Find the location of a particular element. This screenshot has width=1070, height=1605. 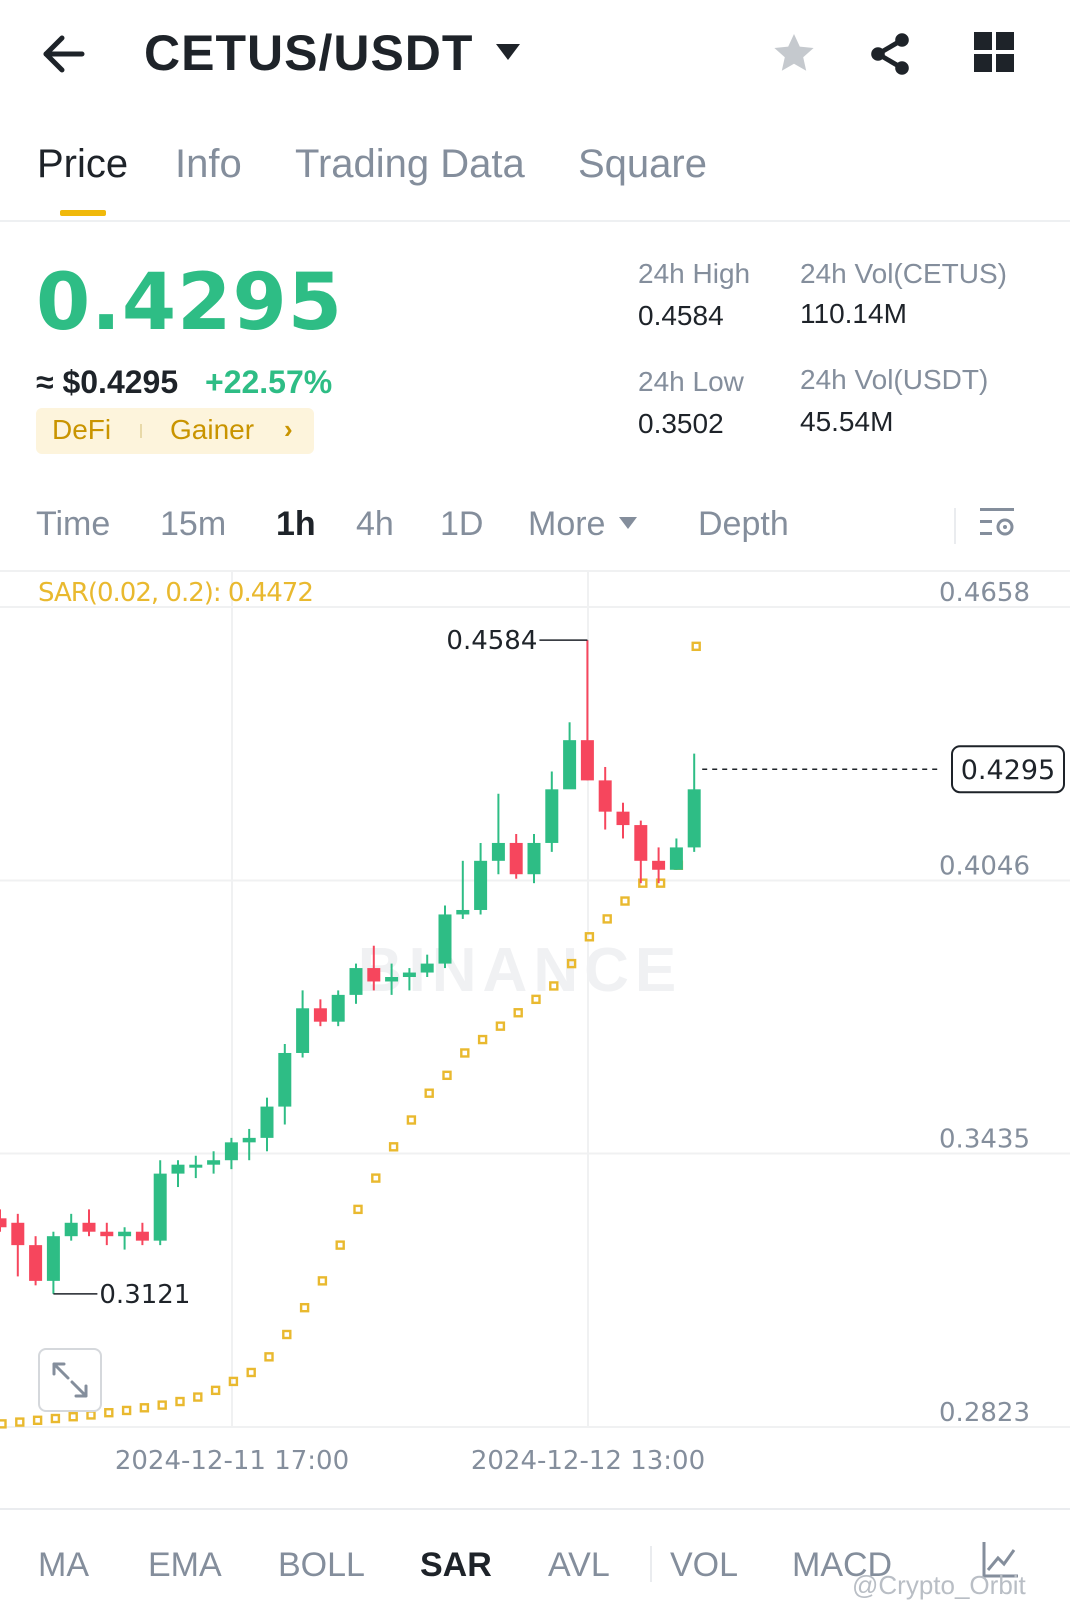

tab-trading-data: Trading Data is located at coordinates (410, 164).